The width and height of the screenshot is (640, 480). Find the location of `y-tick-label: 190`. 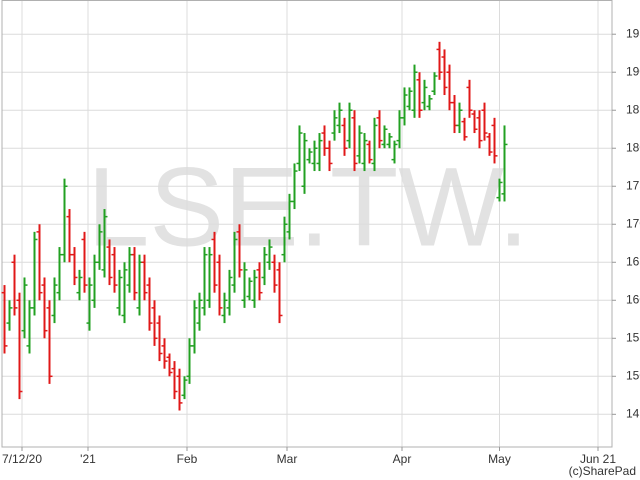

y-tick-label: 190 is located at coordinates (633, 71).